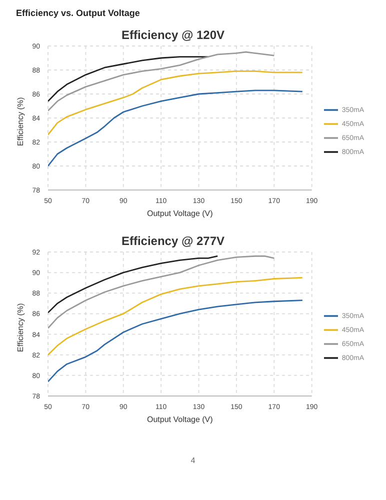 This screenshot has height=500, width=386. Describe the element at coordinates (78, 13) in the screenshot. I see `text: Efficiency vs. Output Voltage` at that location.